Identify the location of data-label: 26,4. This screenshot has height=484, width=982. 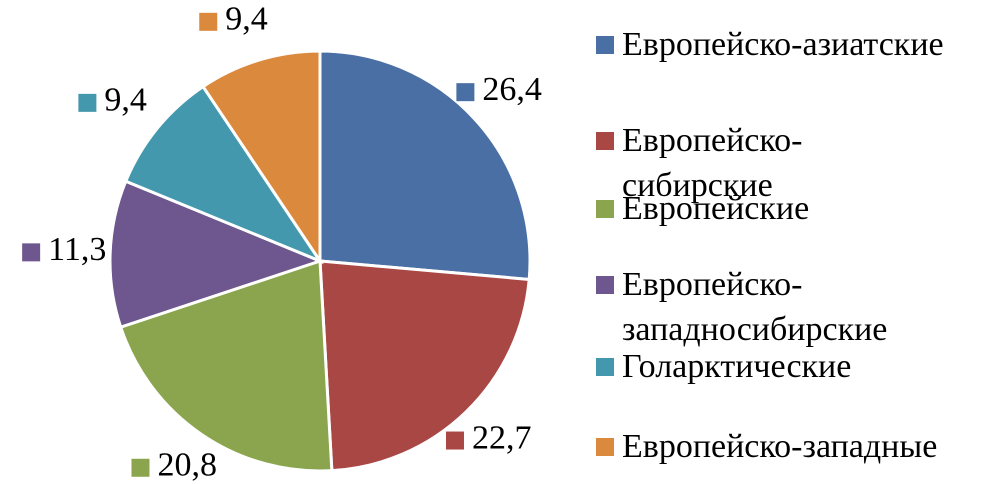
(512, 89).